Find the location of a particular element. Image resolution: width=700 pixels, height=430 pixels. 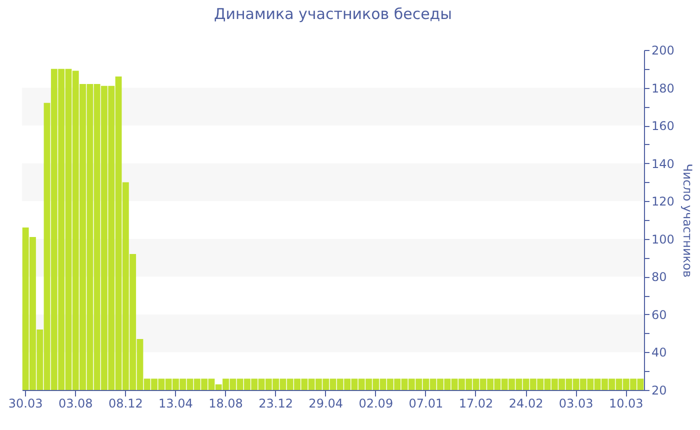

x-tick-label: 02.09 is located at coordinates (376, 403).